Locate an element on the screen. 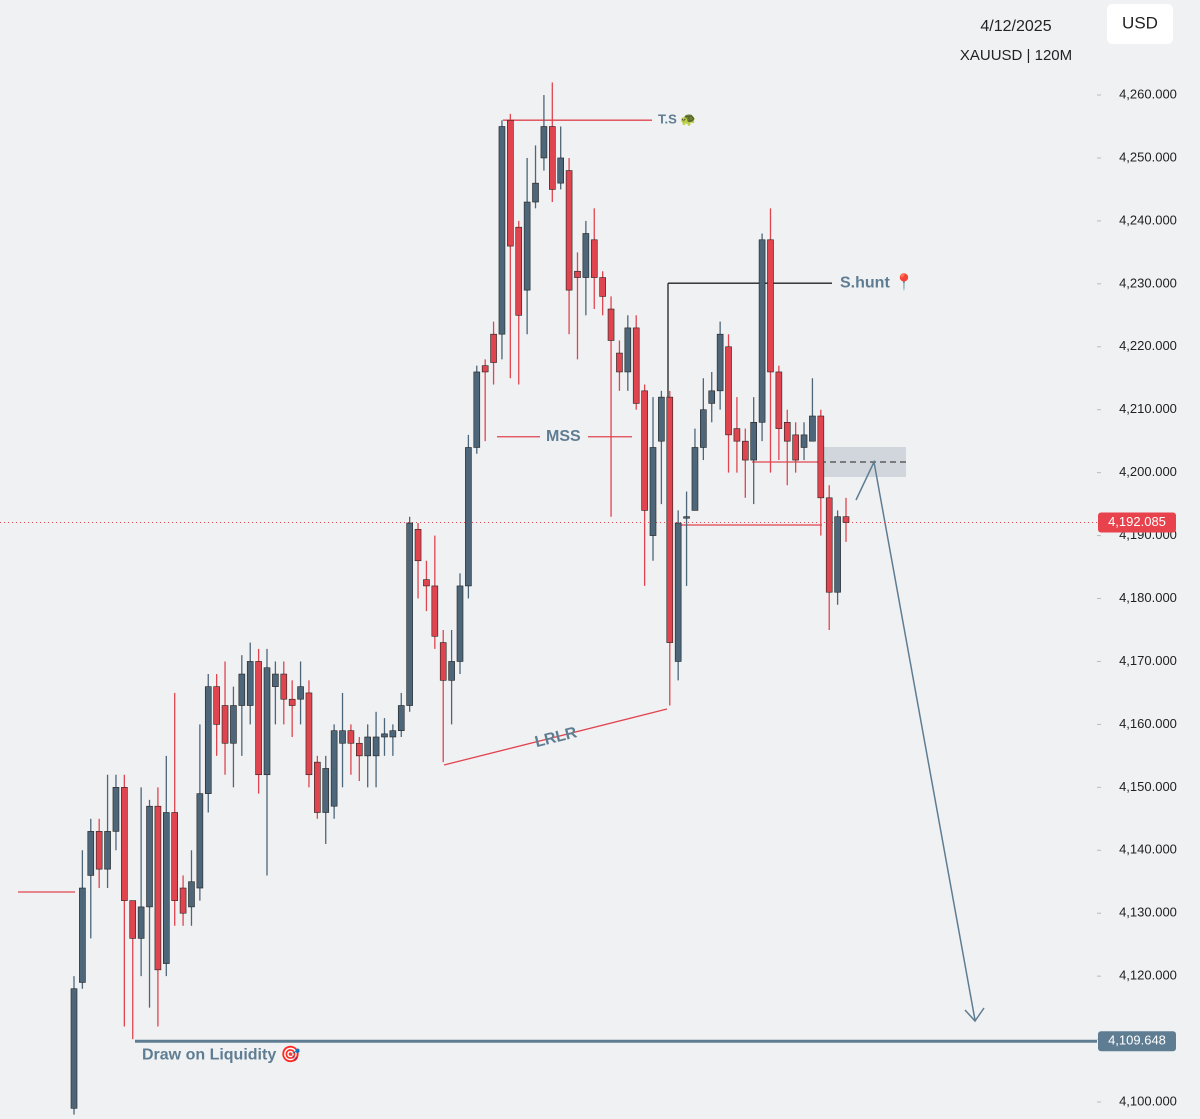 The height and width of the screenshot is (1119, 1200). y-tick-label: 4,140.000 is located at coordinates (1148, 849).